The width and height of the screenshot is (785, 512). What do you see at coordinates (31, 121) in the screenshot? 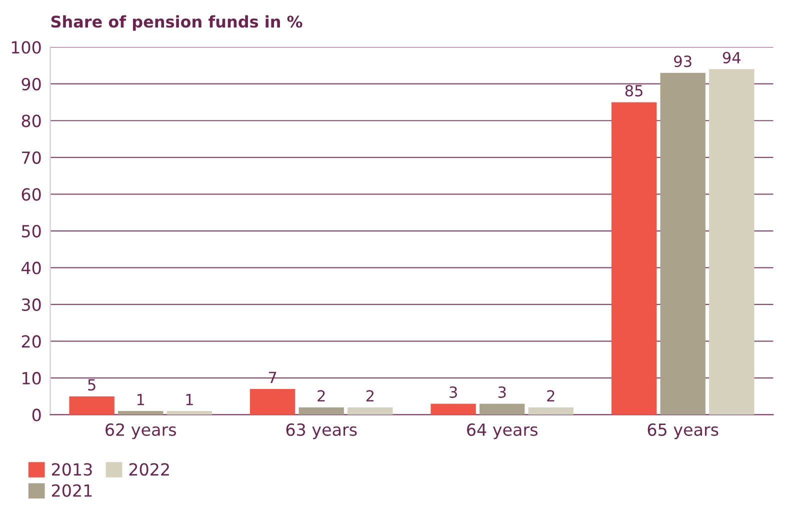
I see `y-tick-label: 80` at bounding box center [31, 121].